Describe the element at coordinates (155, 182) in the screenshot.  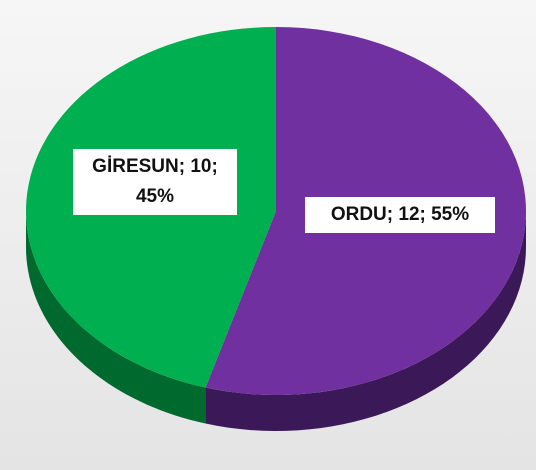
I see `data-label: GİRESUN; 10; 45%` at that location.